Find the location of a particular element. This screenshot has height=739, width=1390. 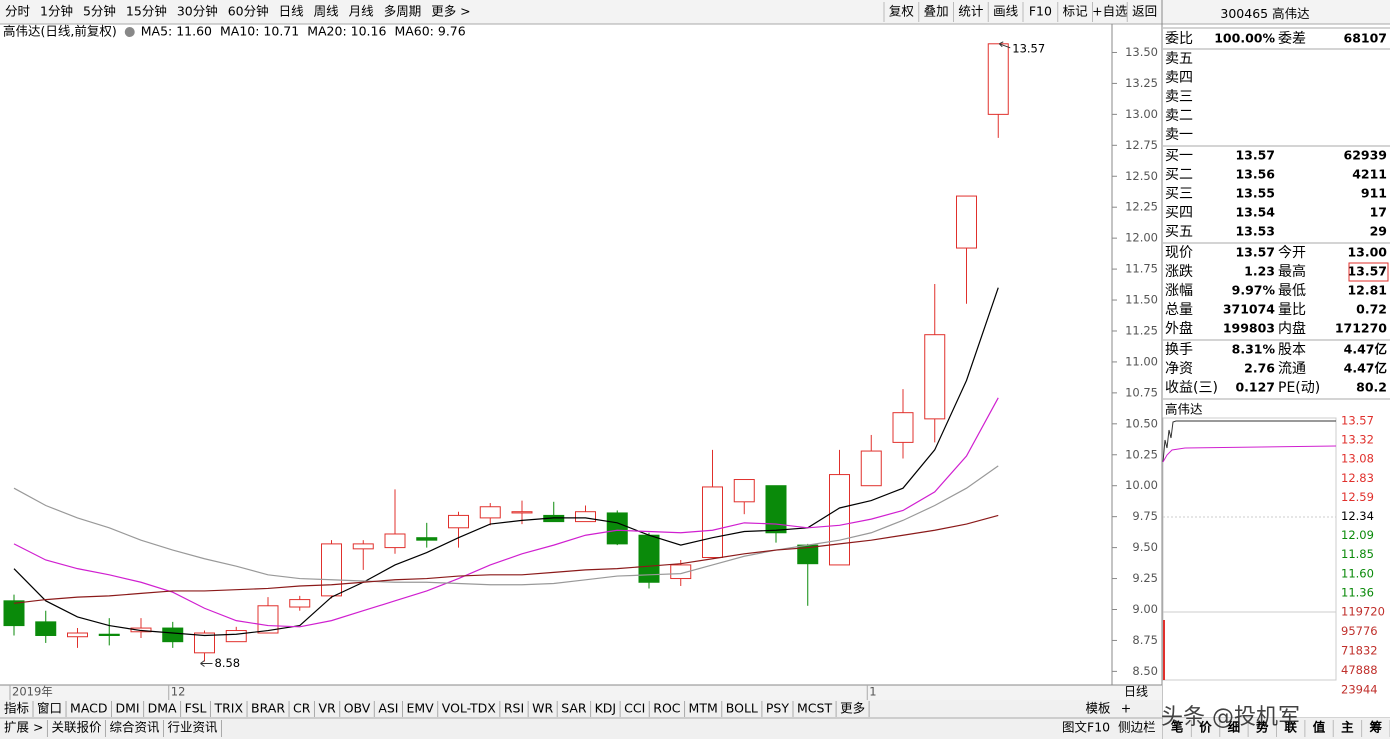

period-tab: 1分钟 is located at coordinates (56, 11).